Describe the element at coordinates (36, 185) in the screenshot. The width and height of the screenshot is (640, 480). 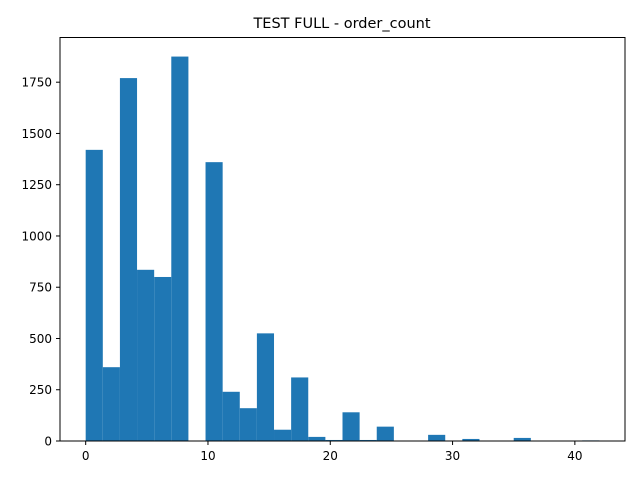
I see `y-tick-label: 1250` at that location.